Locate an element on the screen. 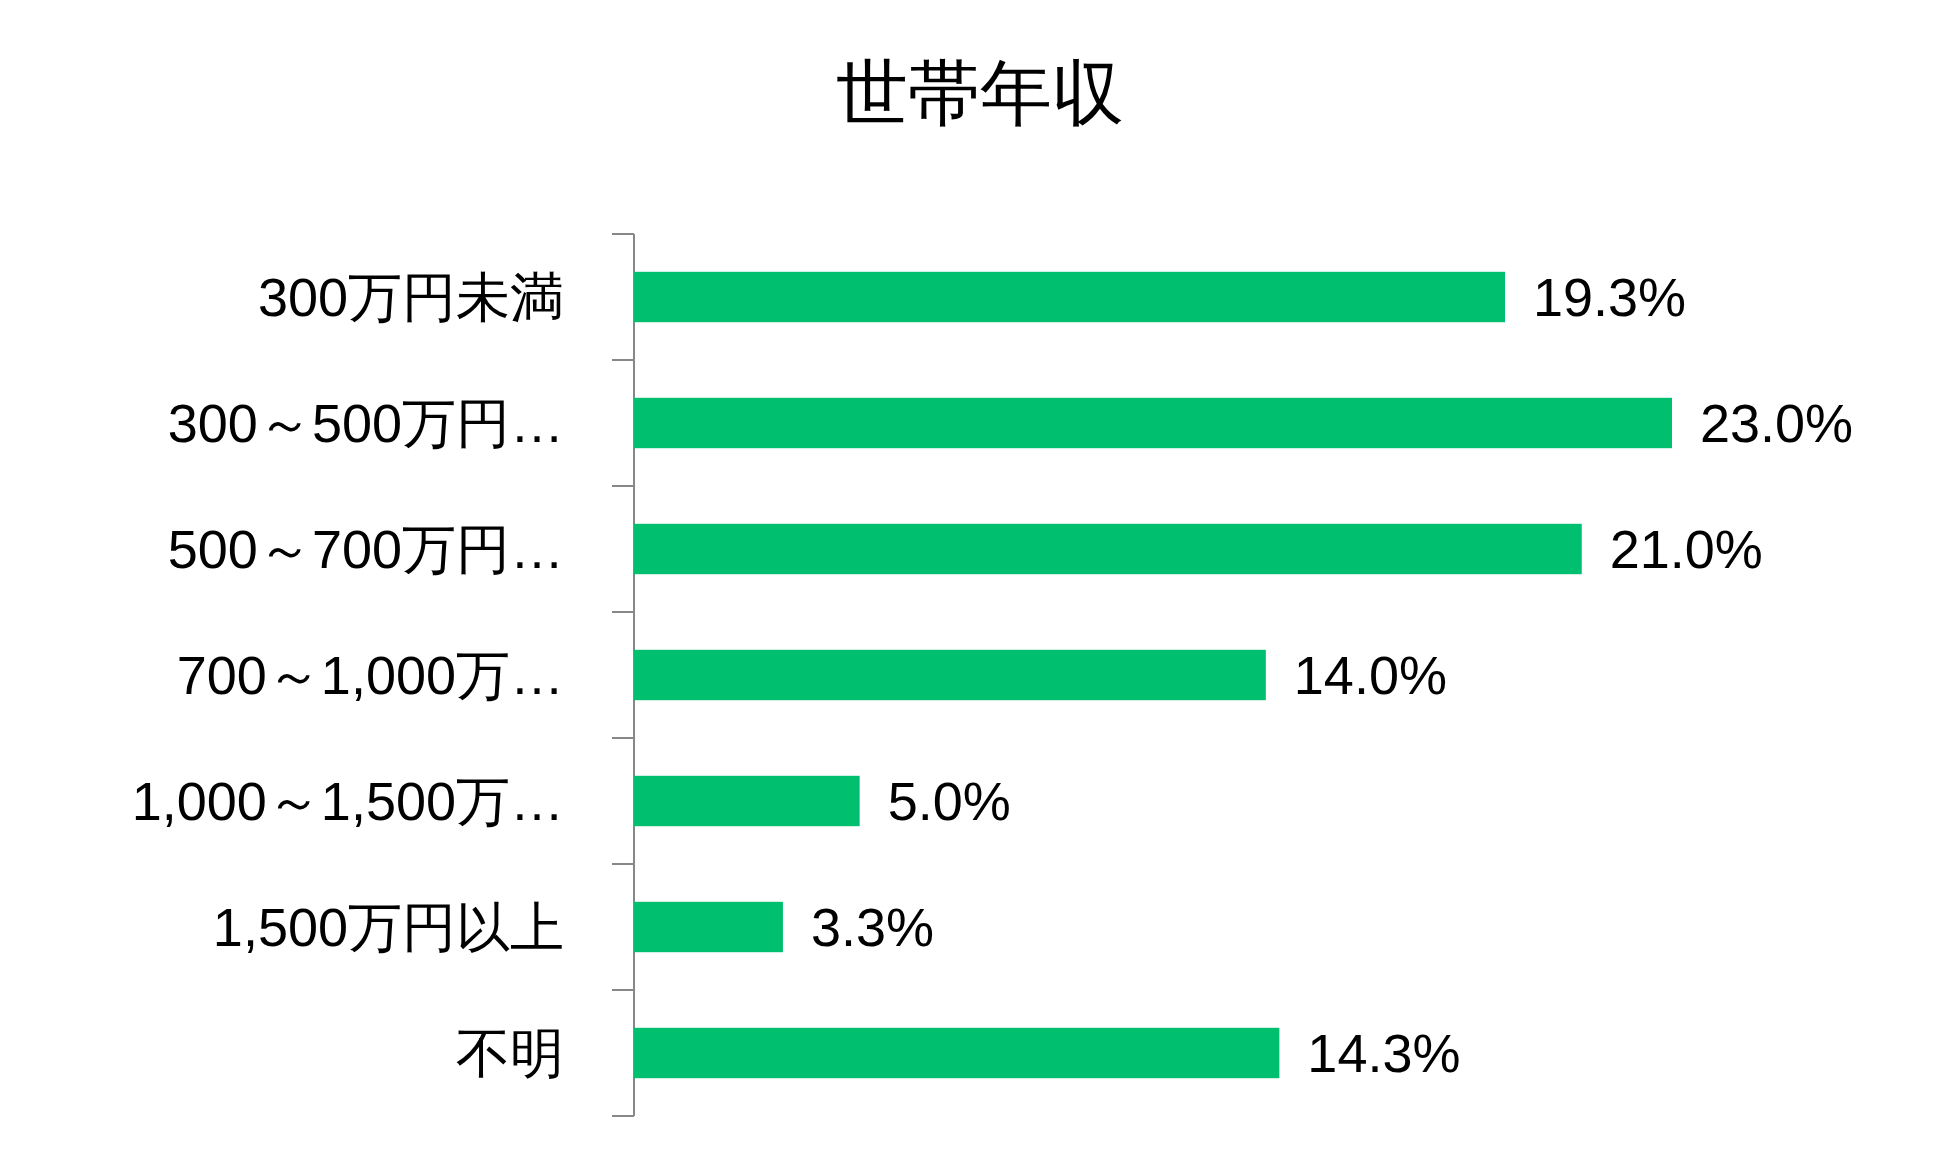 Image resolution: width=1949 pixels, height=1169 pixels. data-label: 19.3% is located at coordinates (1610, 297).